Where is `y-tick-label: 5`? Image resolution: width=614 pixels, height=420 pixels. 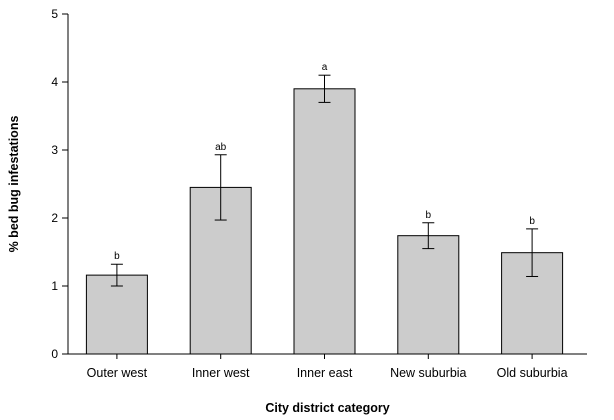
y-tick-label: 5 is located at coordinates (54, 14).